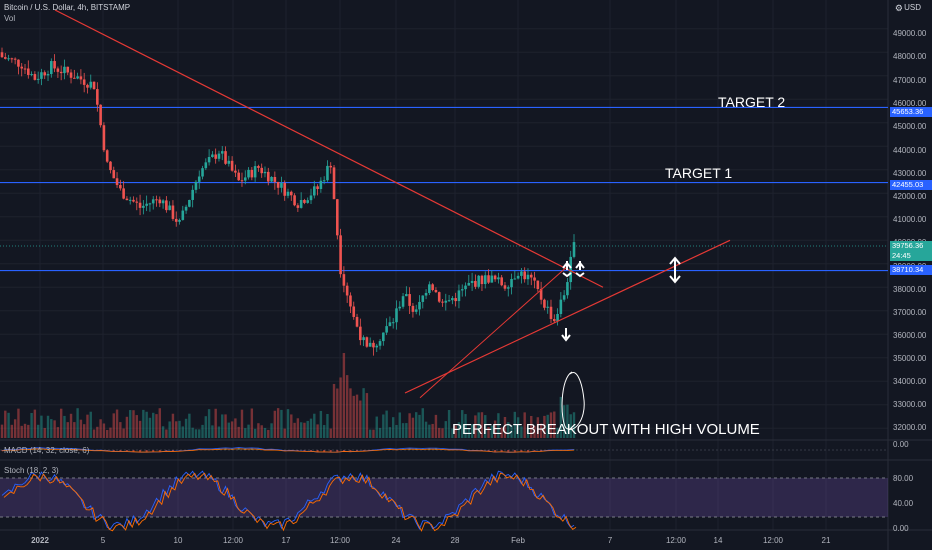  What do you see at coordinates (903, 478) in the screenshot?
I see `stoch-tick: 80.00` at bounding box center [903, 478].